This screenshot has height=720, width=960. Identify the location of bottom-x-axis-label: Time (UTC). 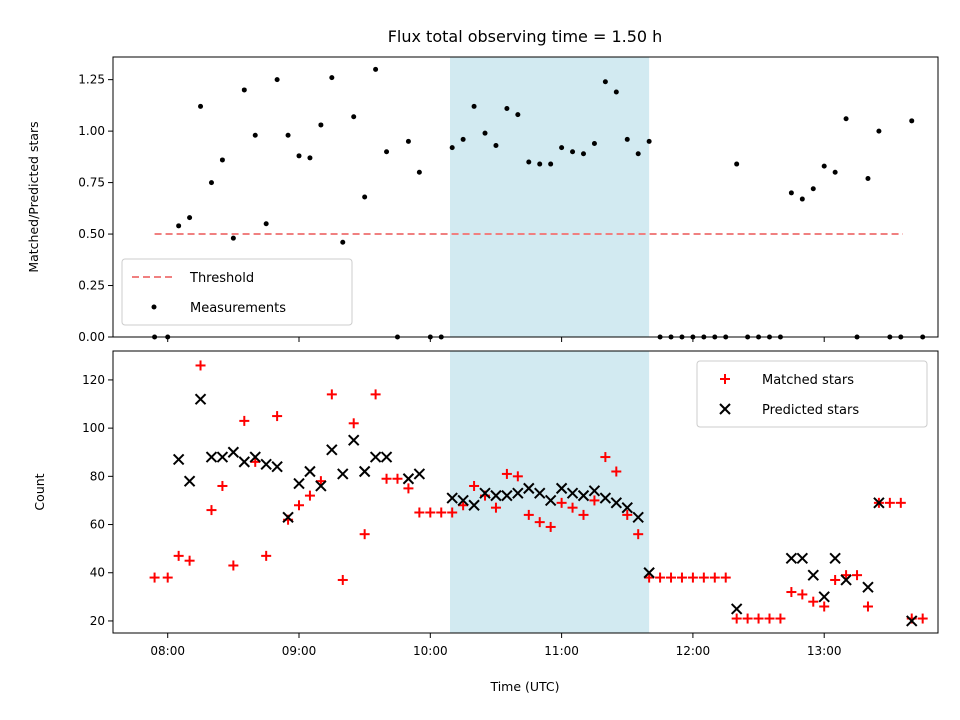
(524, 686).